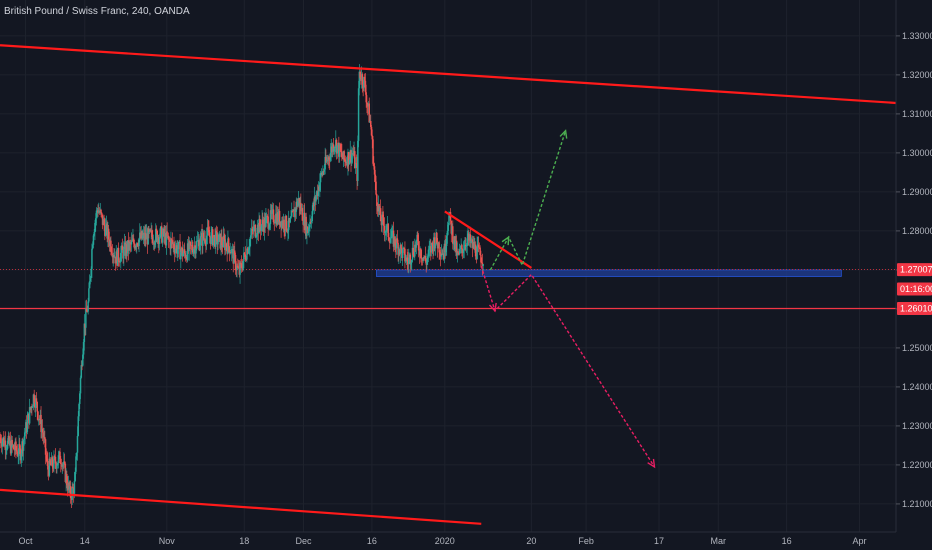 Image resolution: width=932 pixels, height=550 pixels. I want to click on arrows, so click(568, 299).